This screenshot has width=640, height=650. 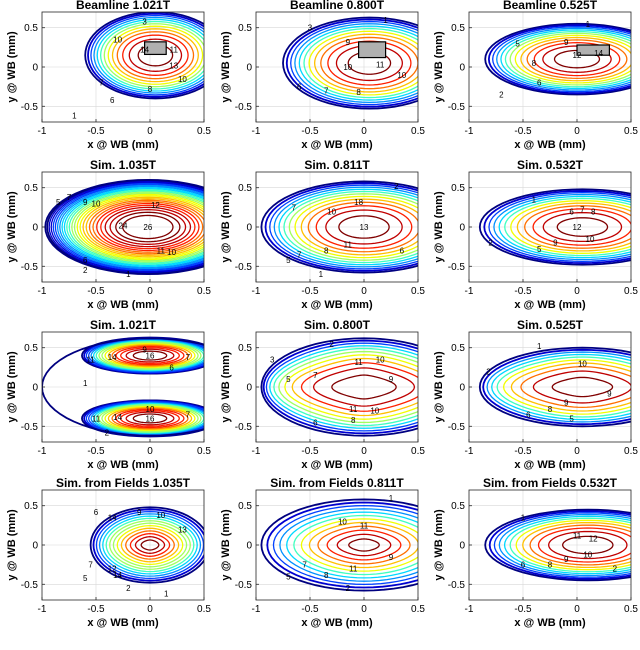 I want to click on panel-title: Sim. 0.800T, so click(x=337, y=325).